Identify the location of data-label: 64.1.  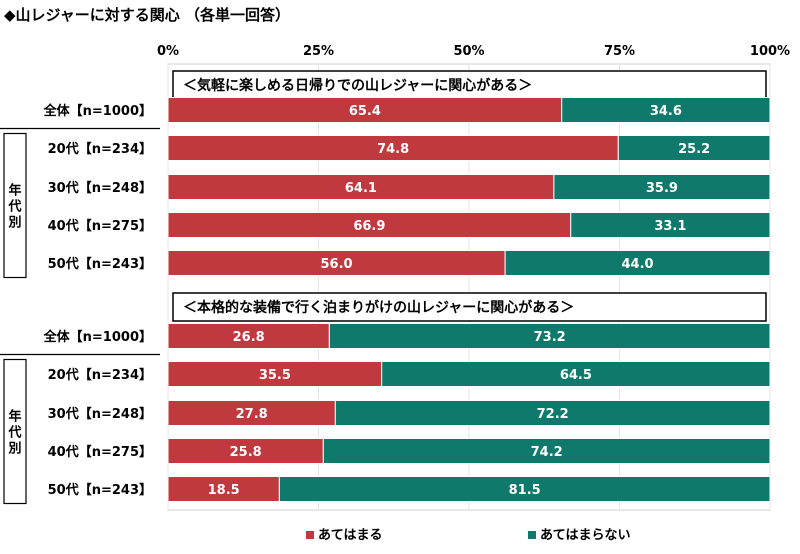
(361, 188).